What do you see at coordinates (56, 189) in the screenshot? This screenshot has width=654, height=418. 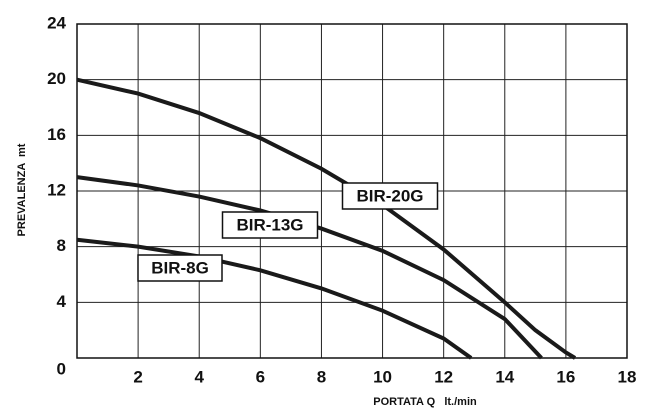 I see `y-tick-label: 12` at bounding box center [56, 189].